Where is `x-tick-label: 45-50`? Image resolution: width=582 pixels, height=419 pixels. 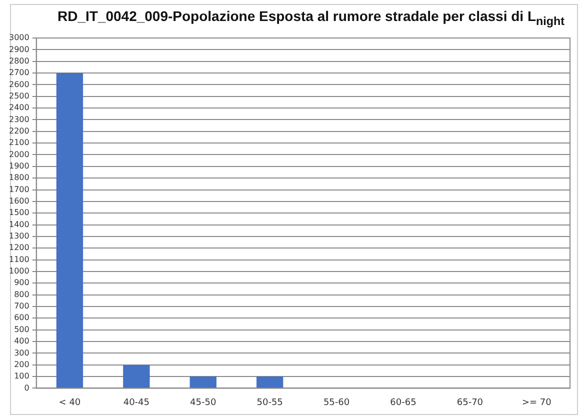
x-tick-label: 45-50 is located at coordinates (203, 403).